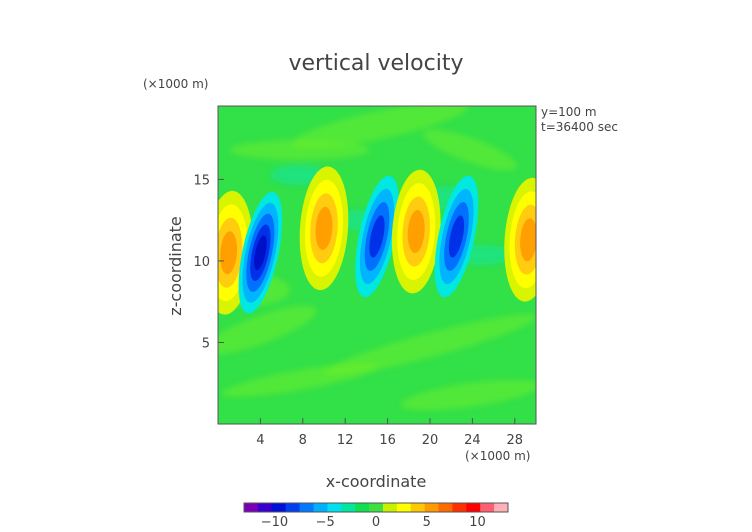 This screenshot has height=532, width=752. Describe the element at coordinates (427, 522) in the screenshot. I see `colorbar-tick-label: 5` at that location.